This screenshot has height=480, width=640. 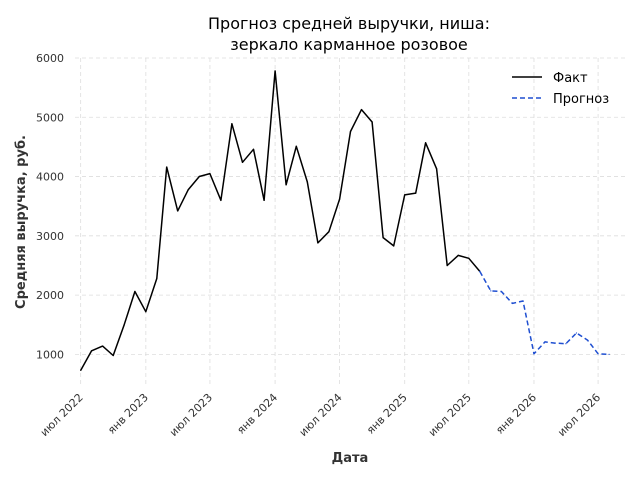 What do you see at coordinates (349, 44) in the screenshot?
I see `chart-subtitle: зеркало карманное розовое` at bounding box center [349, 44].